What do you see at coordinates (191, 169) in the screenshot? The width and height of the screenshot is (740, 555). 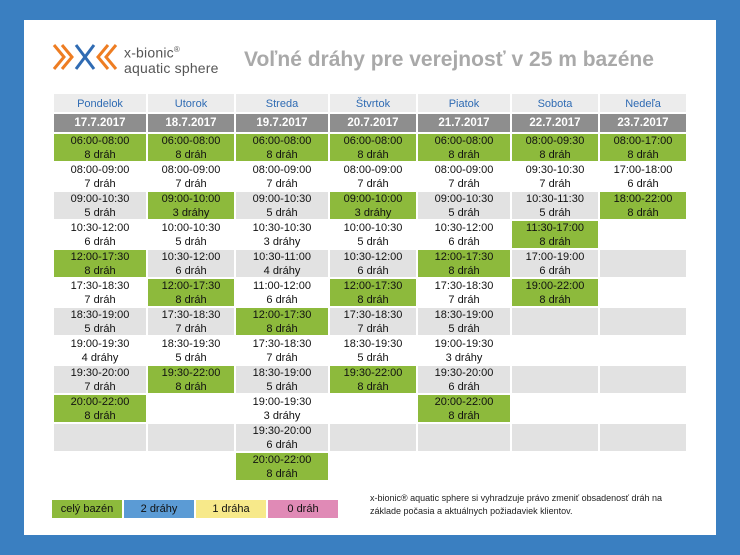 I see `slot-time: 08:00-09:00` at bounding box center [191, 169].